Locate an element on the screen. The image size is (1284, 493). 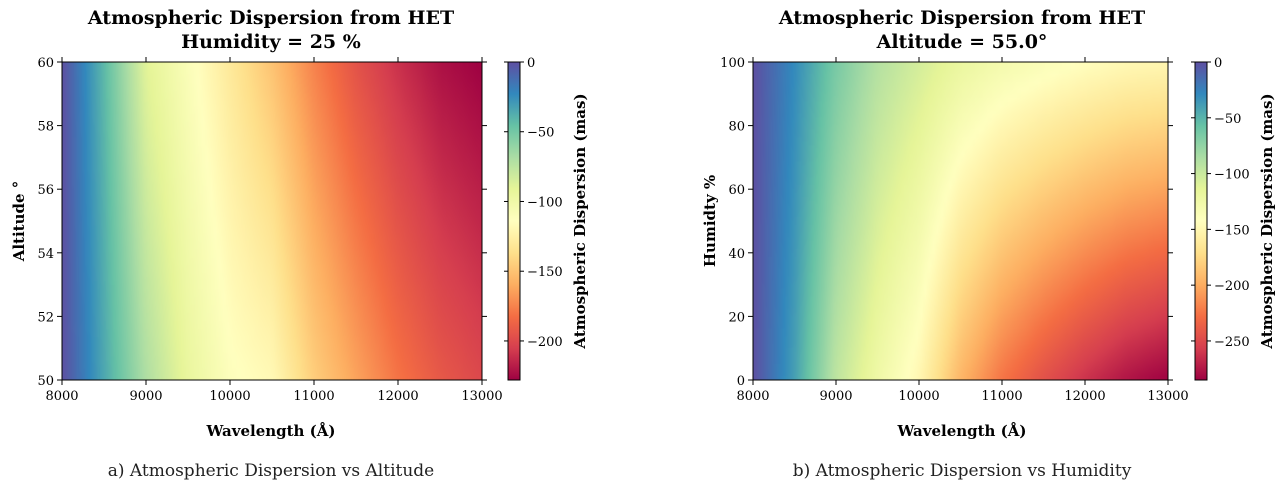
figure-caption: b) Atmospheric Dispersion vs Humidity is located at coordinates (962, 471).